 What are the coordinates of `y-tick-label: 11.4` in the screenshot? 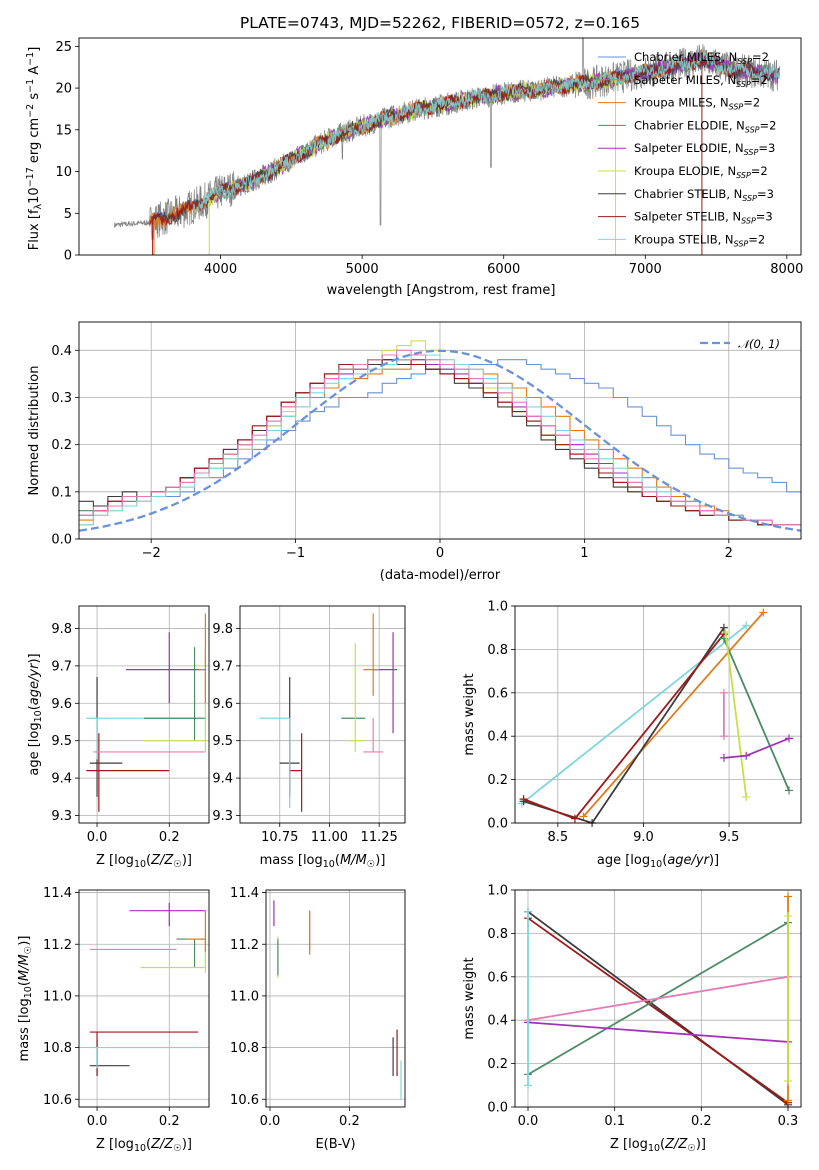 It's located at (244, 893).